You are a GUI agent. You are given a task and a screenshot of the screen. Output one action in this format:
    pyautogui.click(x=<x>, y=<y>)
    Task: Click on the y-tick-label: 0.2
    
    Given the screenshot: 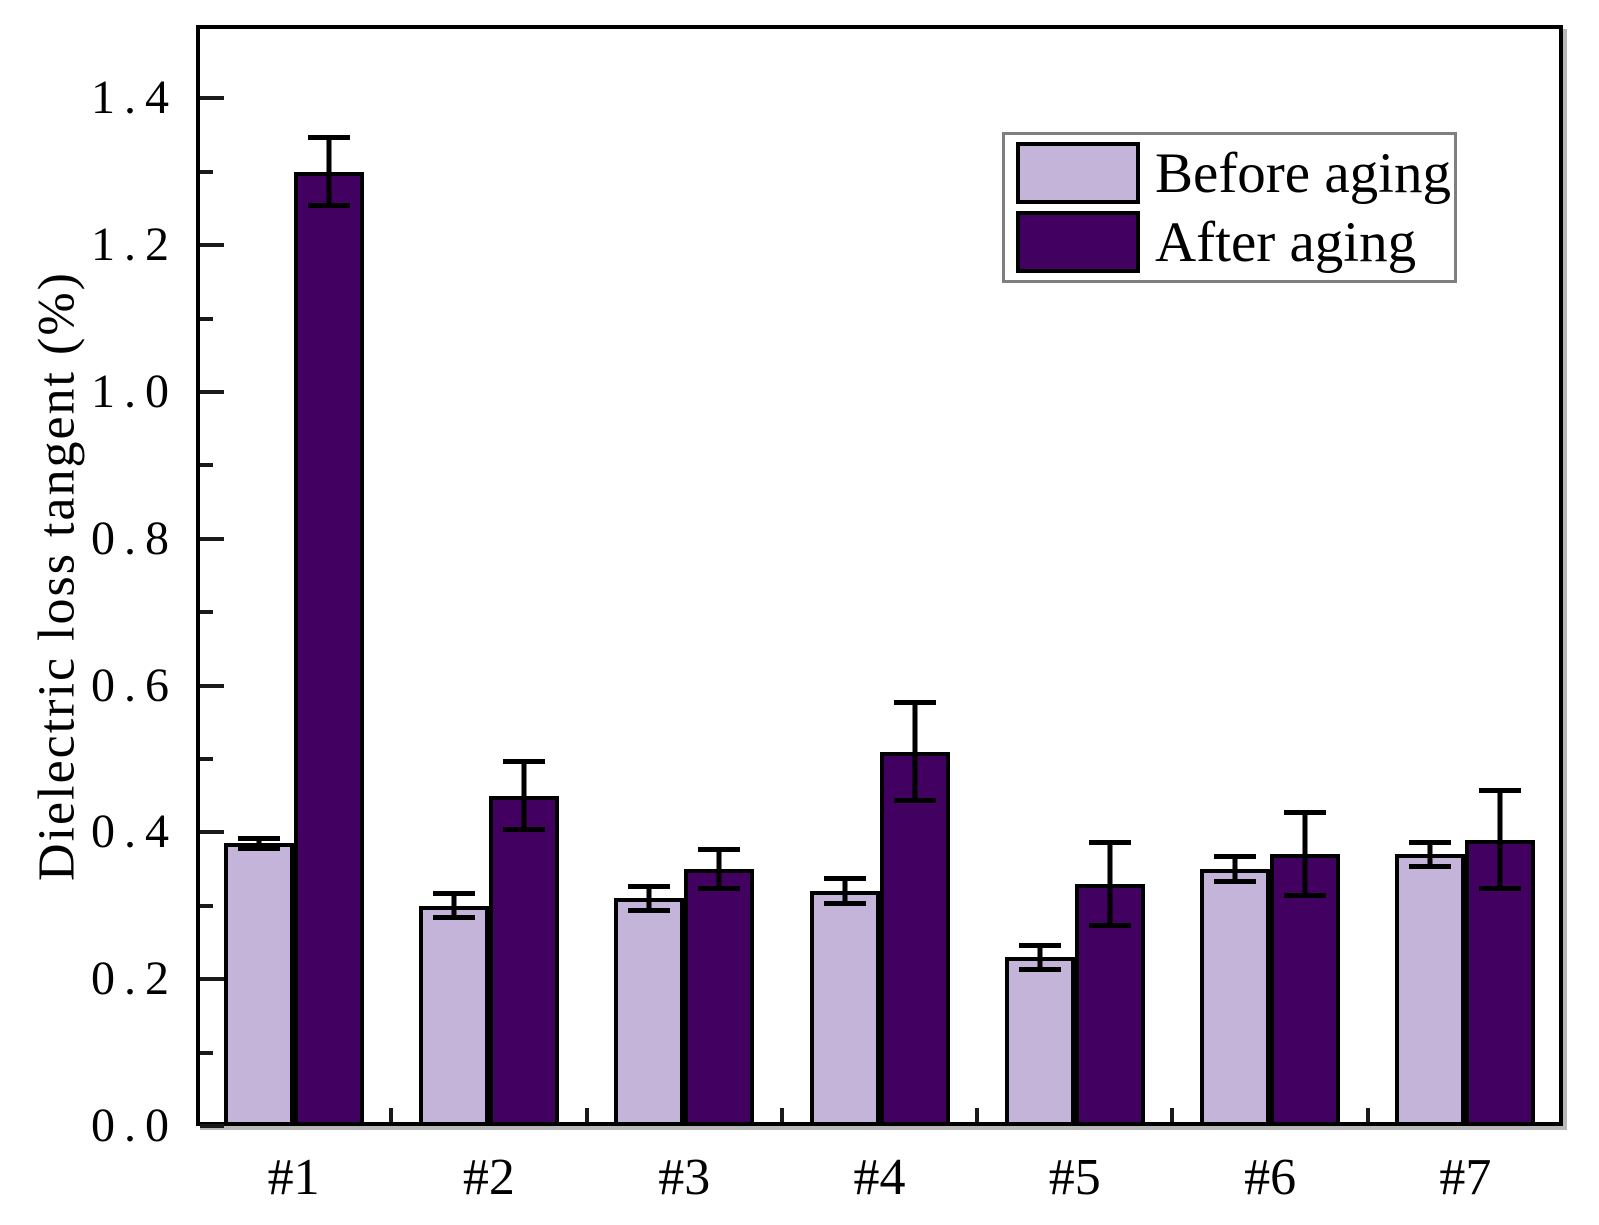 What is the action you would take?
    pyautogui.click(x=134, y=979)
    